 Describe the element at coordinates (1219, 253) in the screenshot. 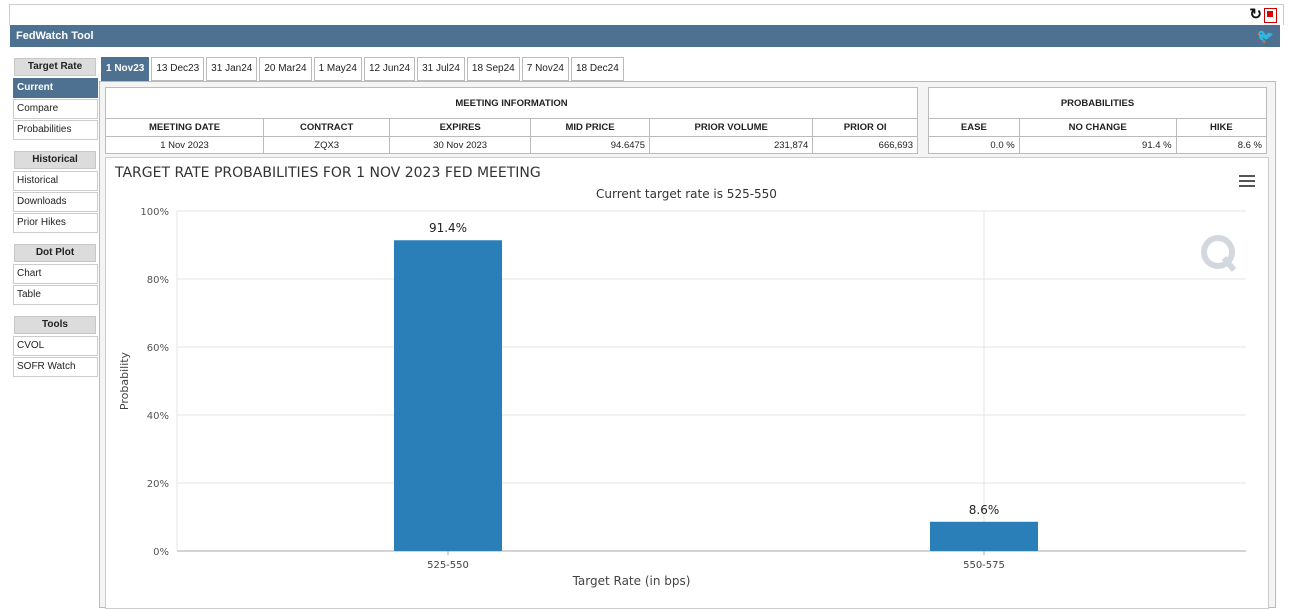

I see `q-watermark-icon` at that location.